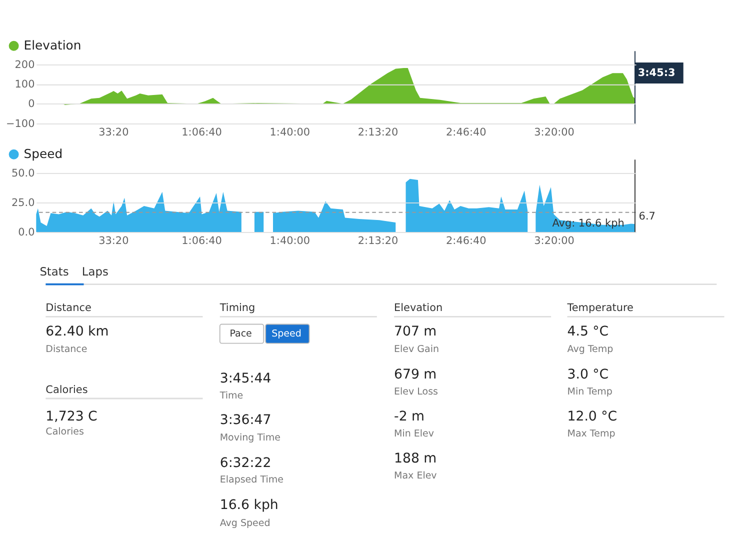 This screenshot has height=555, width=730. I want to click on text: 4.5 °C, so click(588, 332).